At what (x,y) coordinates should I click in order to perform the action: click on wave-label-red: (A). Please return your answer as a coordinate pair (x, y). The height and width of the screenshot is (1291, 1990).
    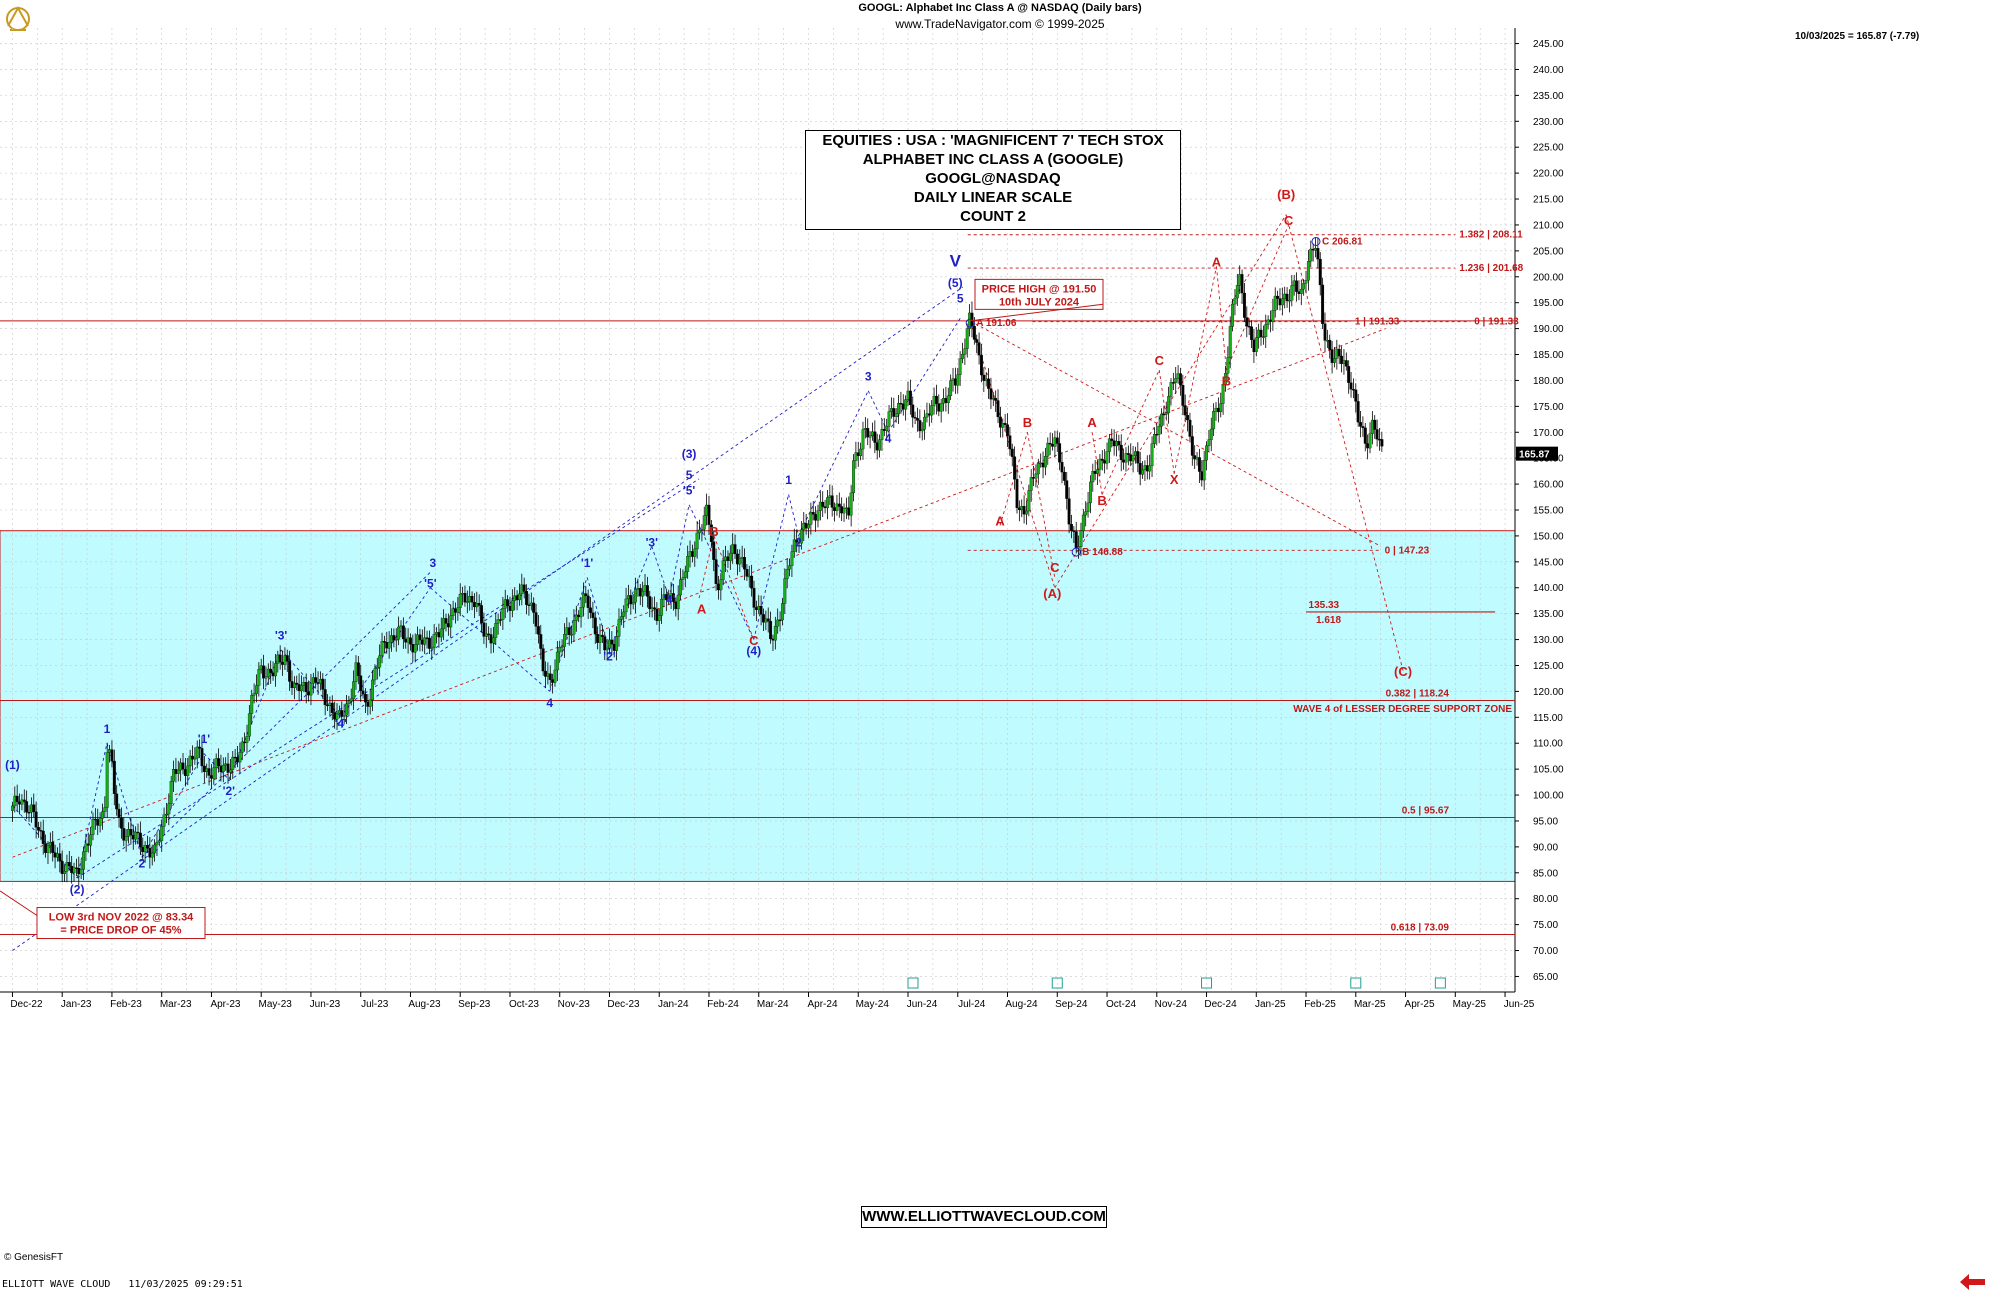
    Looking at the image, I should click on (1052, 593).